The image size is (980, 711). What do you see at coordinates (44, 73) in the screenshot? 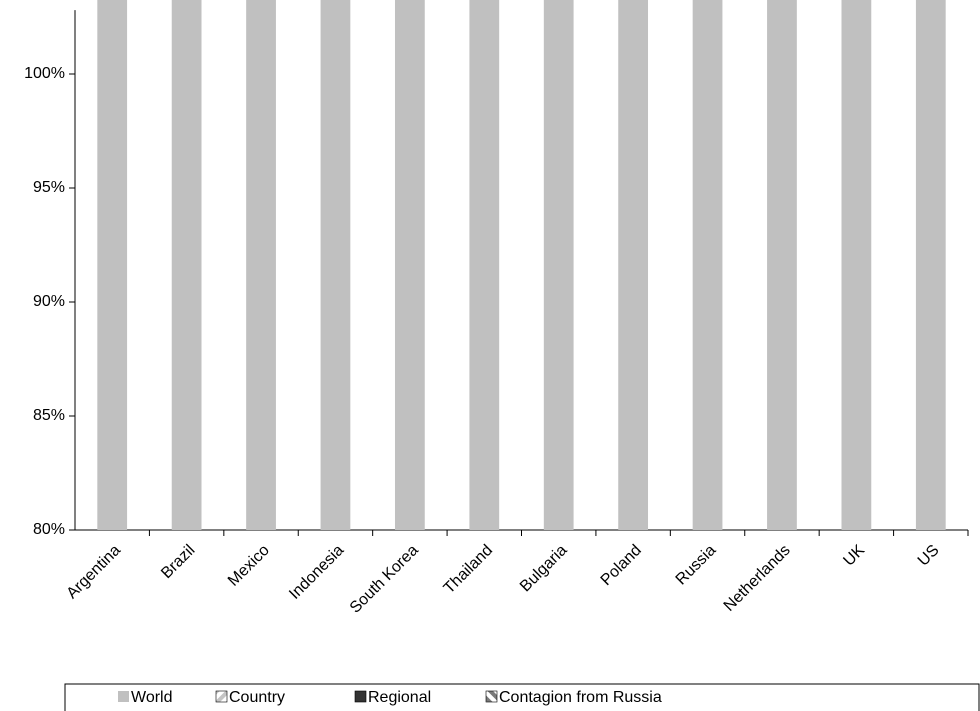
I see `y-tick-label: 100%` at bounding box center [44, 73].